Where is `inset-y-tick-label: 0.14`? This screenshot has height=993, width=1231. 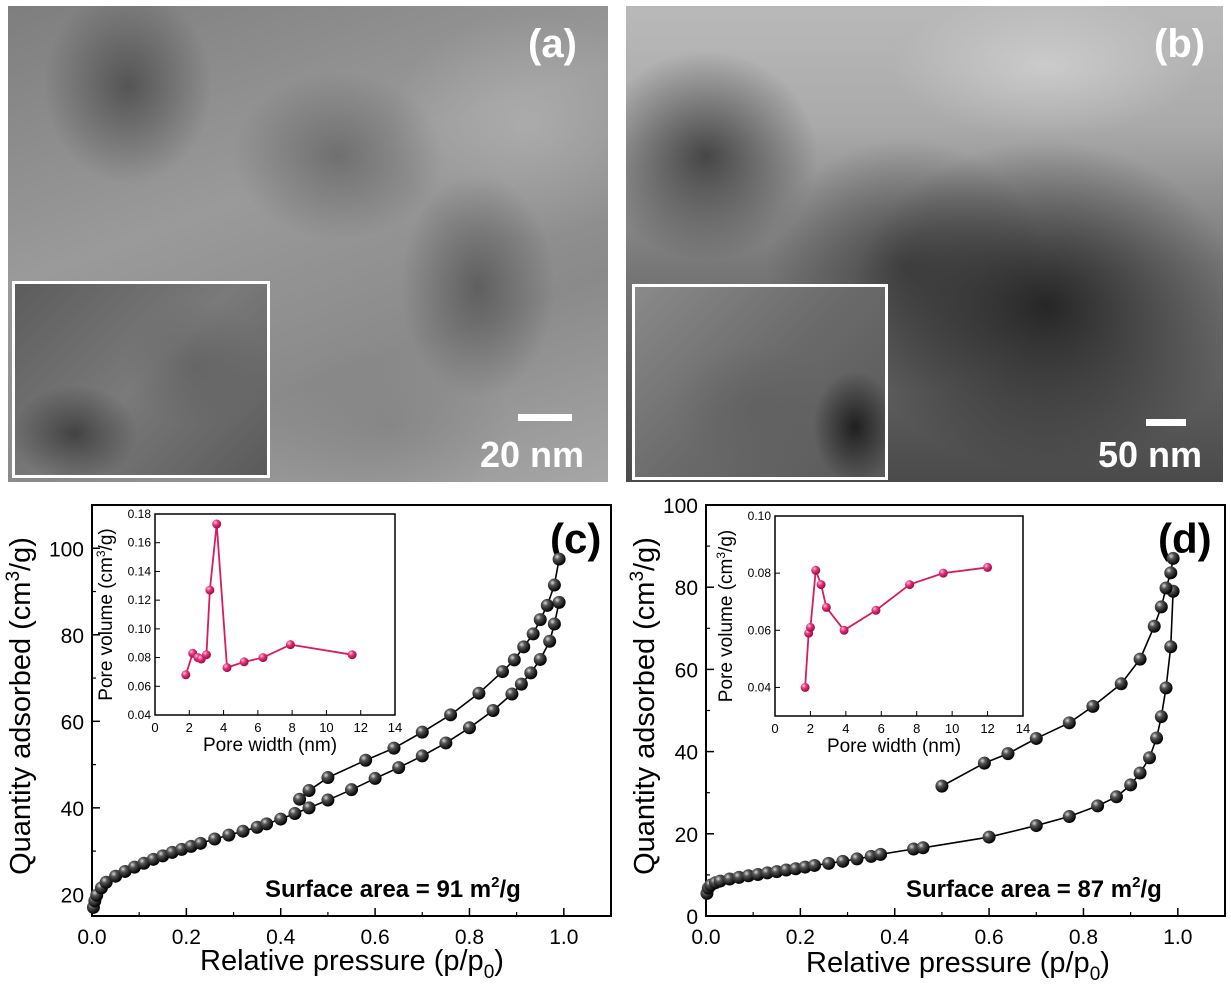 inset-y-tick-label: 0.14 is located at coordinates (140, 571).